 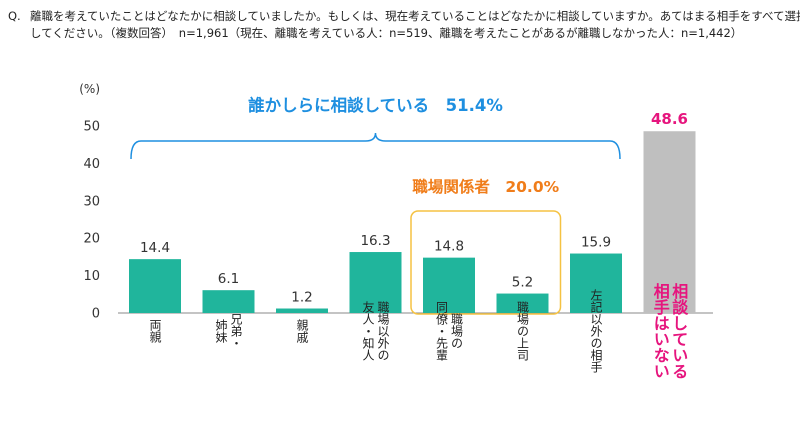 I want to click on y-tick-label: 10, so click(x=91, y=276).